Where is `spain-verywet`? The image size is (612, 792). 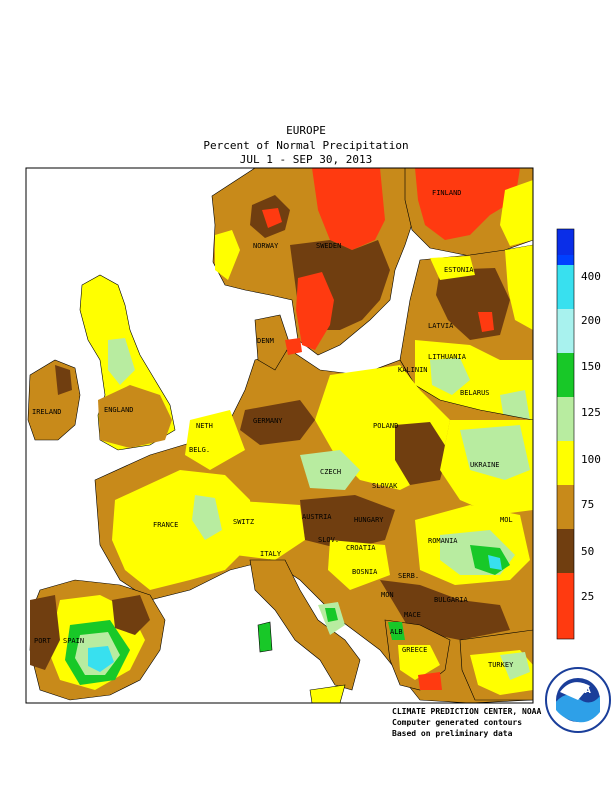 spain-verywet is located at coordinates (101, 659).